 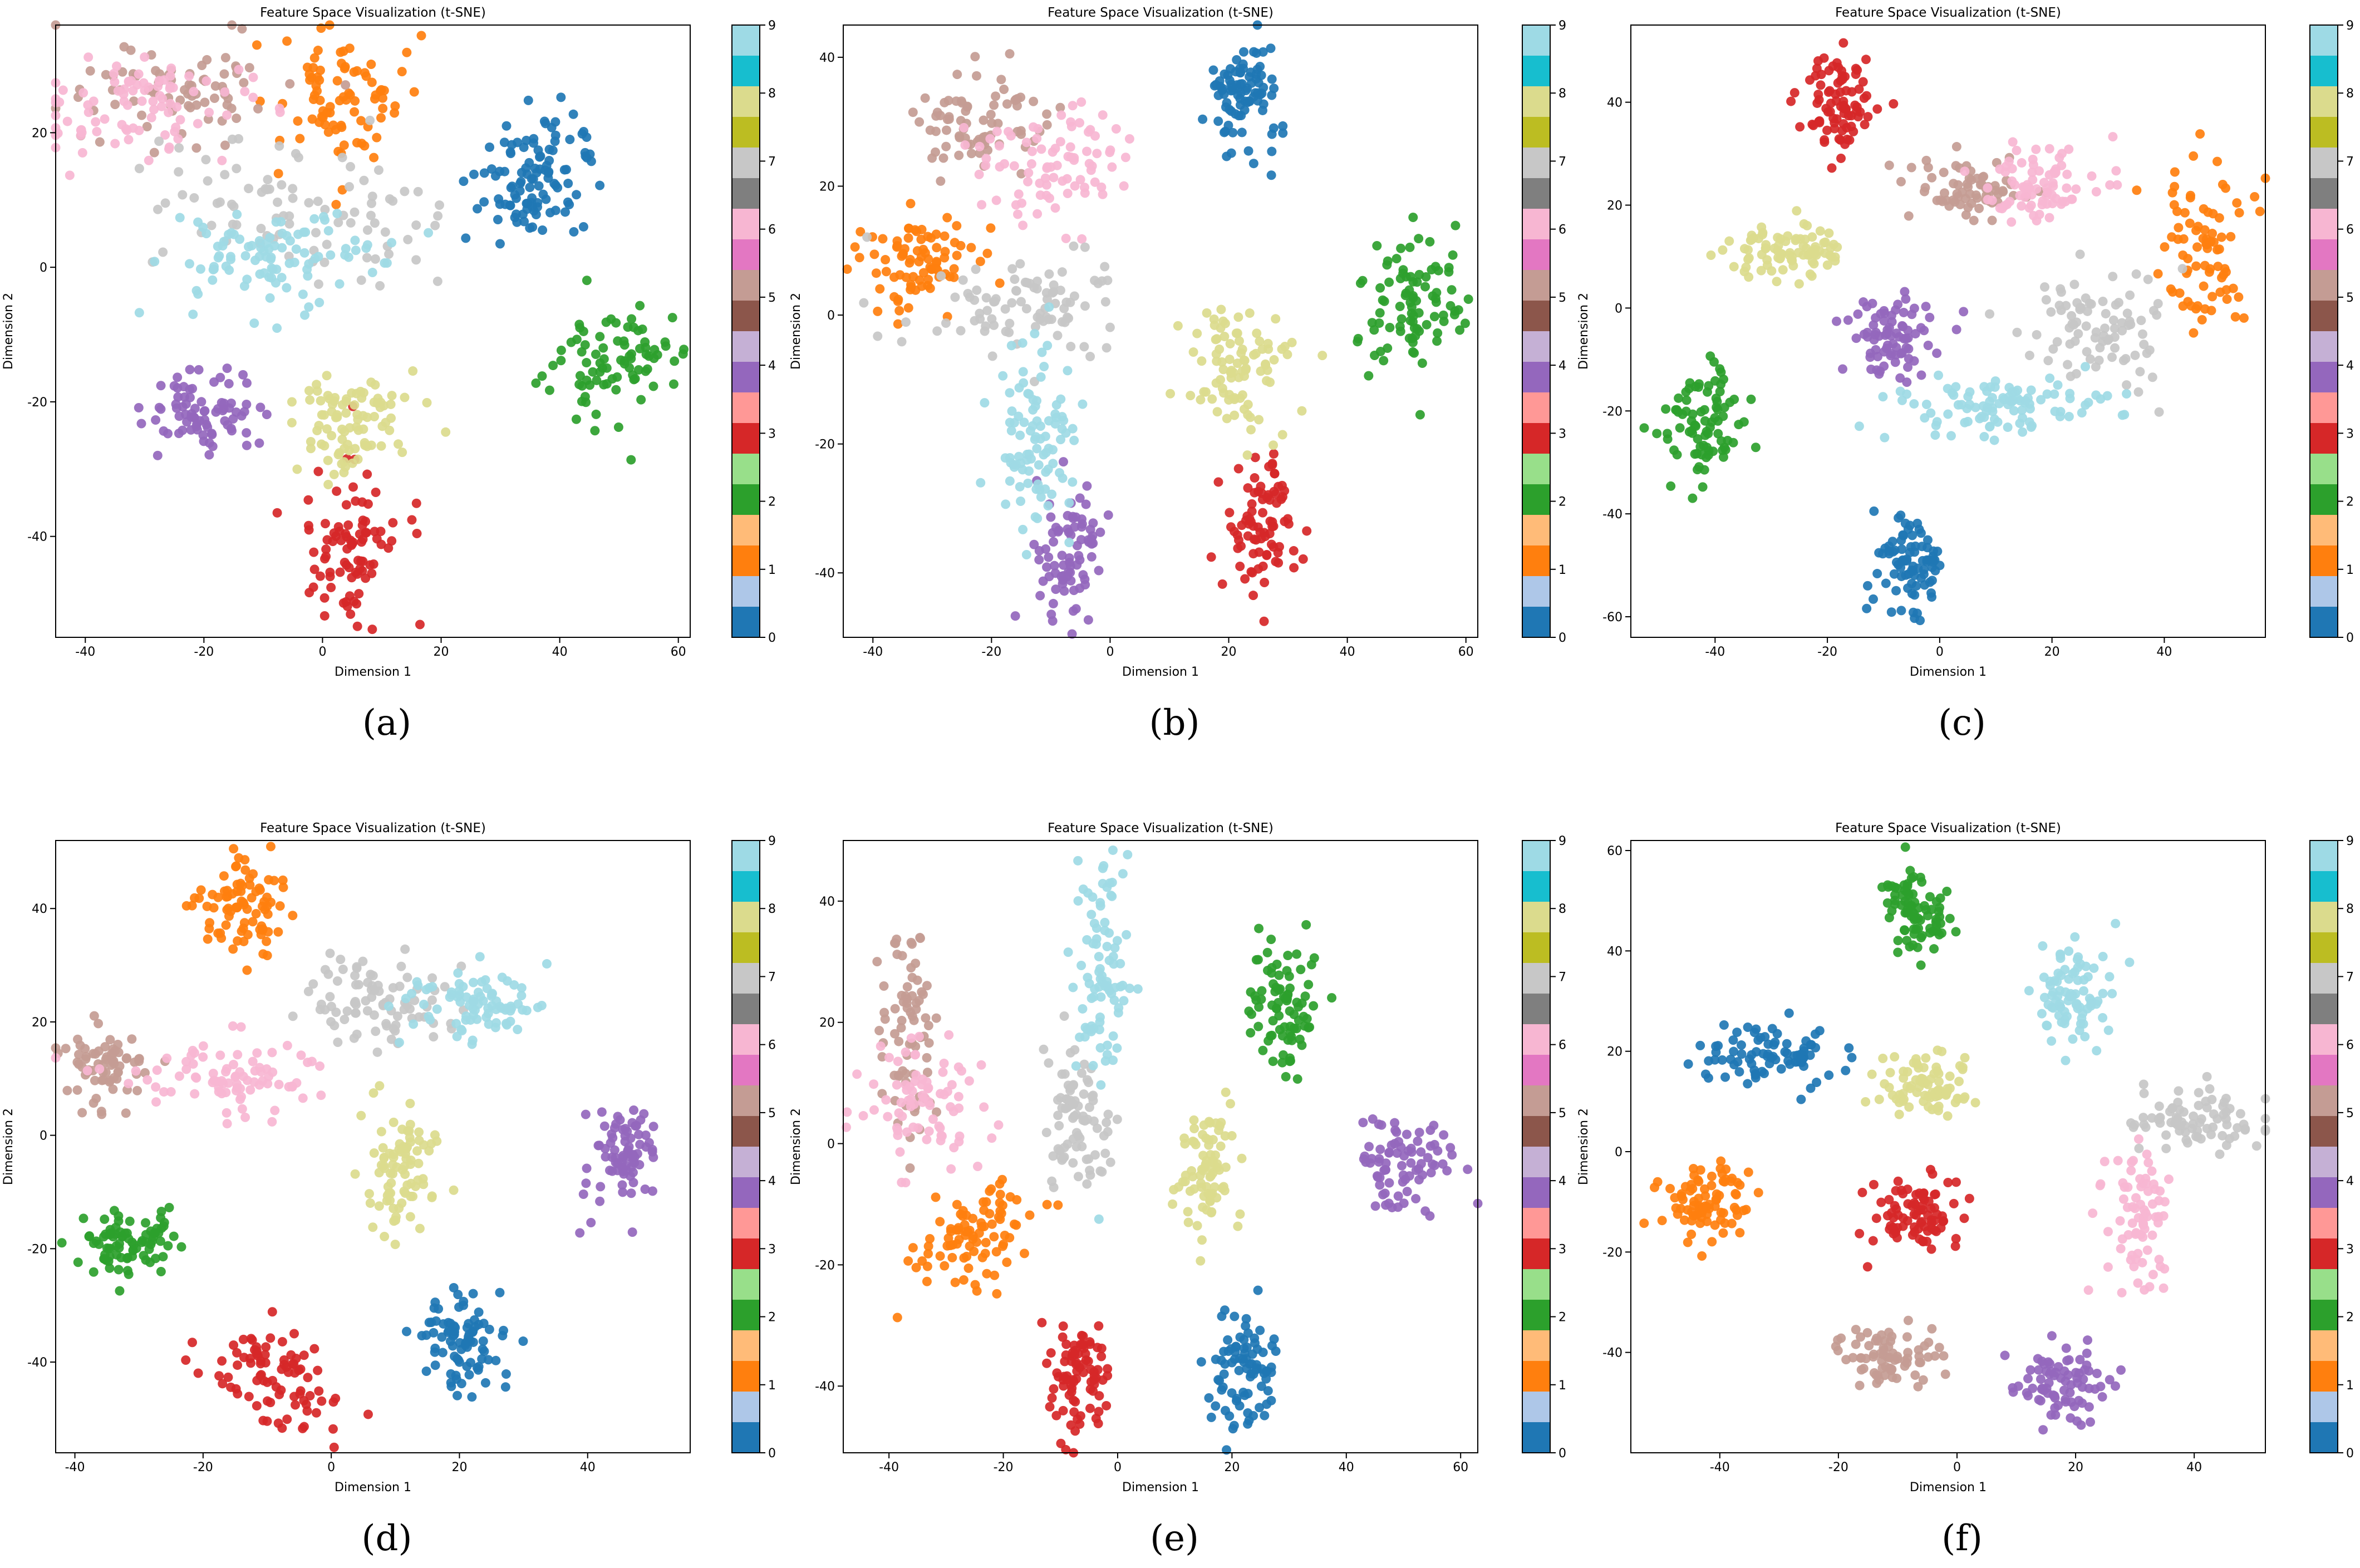 What do you see at coordinates (827, 58) in the screenshot?
I see `y-tick-label: 40` at bounding box center [827, 58].